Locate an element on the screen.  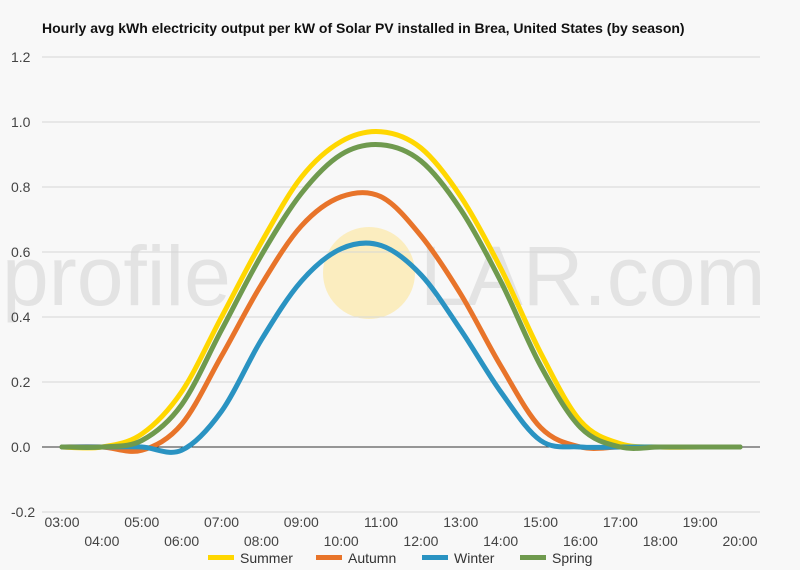
x-tick-label: 12:00 is located at coordinates (420, 541).